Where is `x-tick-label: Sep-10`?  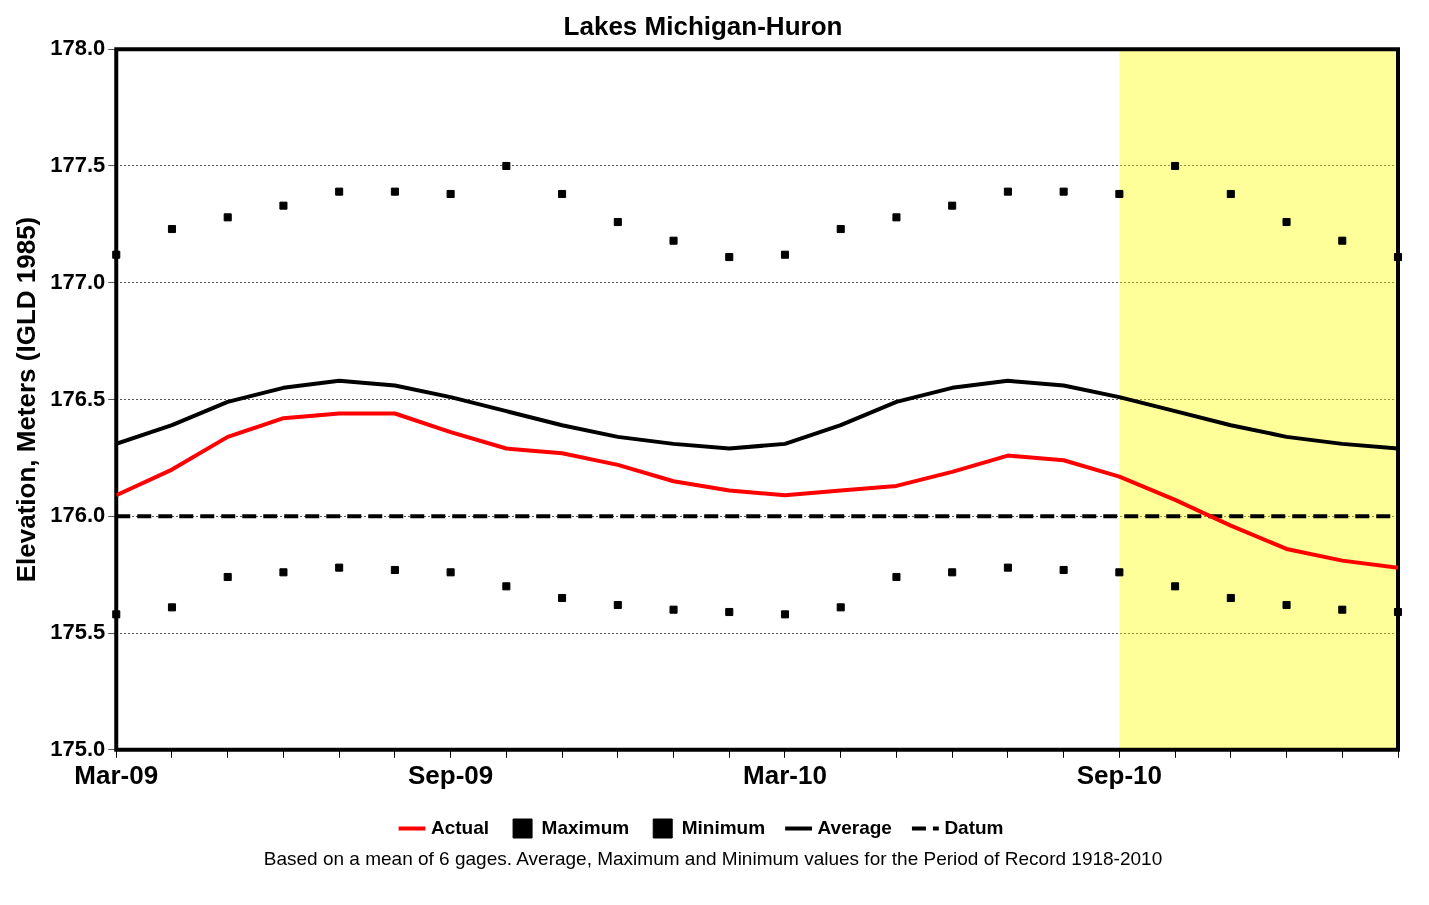 x-tick-label: Sep-10 is located at coordinates (1119, 774).